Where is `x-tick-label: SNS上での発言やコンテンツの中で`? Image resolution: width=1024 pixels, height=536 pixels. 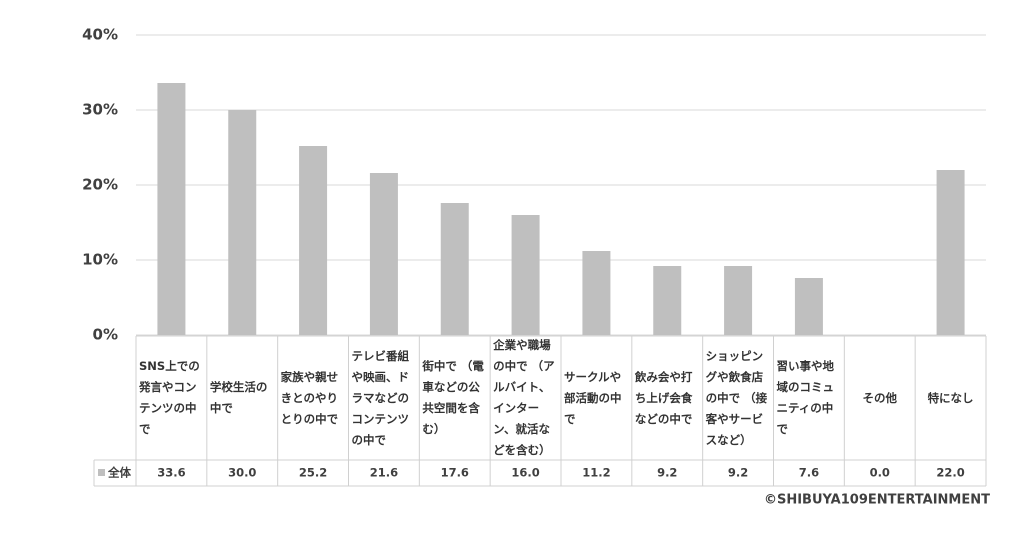 x-tick-label: SNS上での発言やコンテンツの中で is located at coordinates (169, 397).